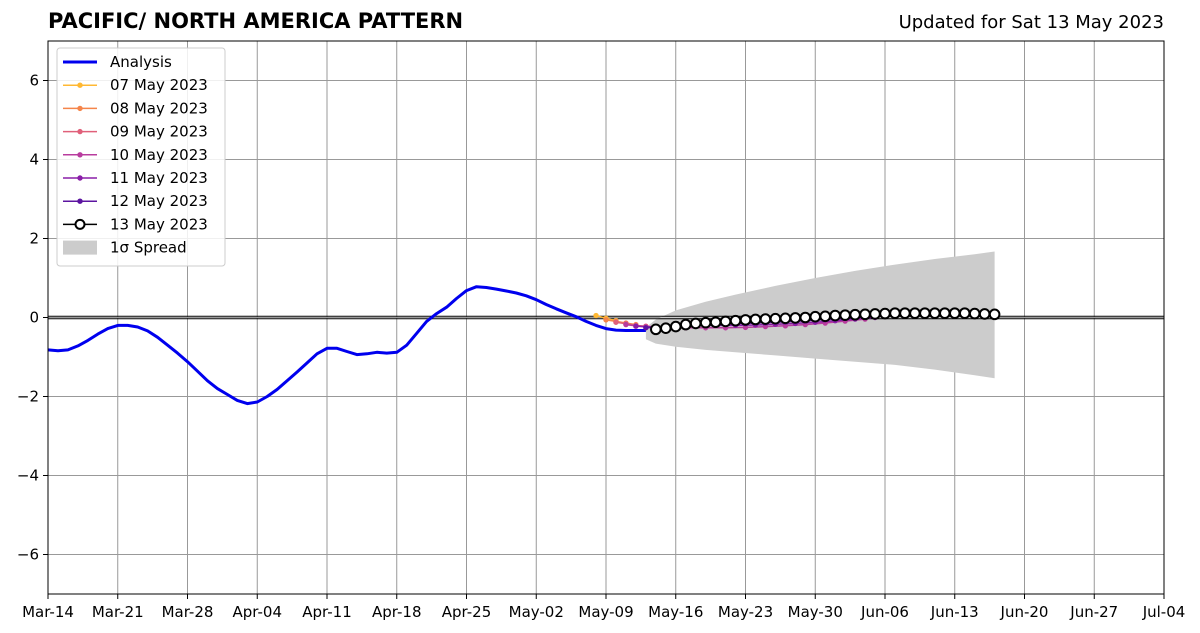 This screenshot has width=1200, height=633. I want to click on x-tick-label: Apr-04, so click(258, 612).